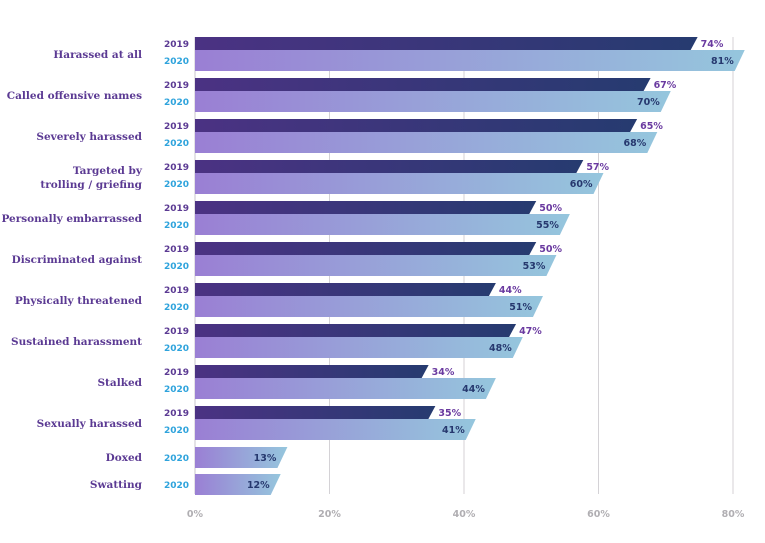 The width and height of the screenshot is (765, 543). What do you see at coordinates (97, 55) in the screenshot?
I see `category-label: Harassed at all` at bounding box center [97, 55].